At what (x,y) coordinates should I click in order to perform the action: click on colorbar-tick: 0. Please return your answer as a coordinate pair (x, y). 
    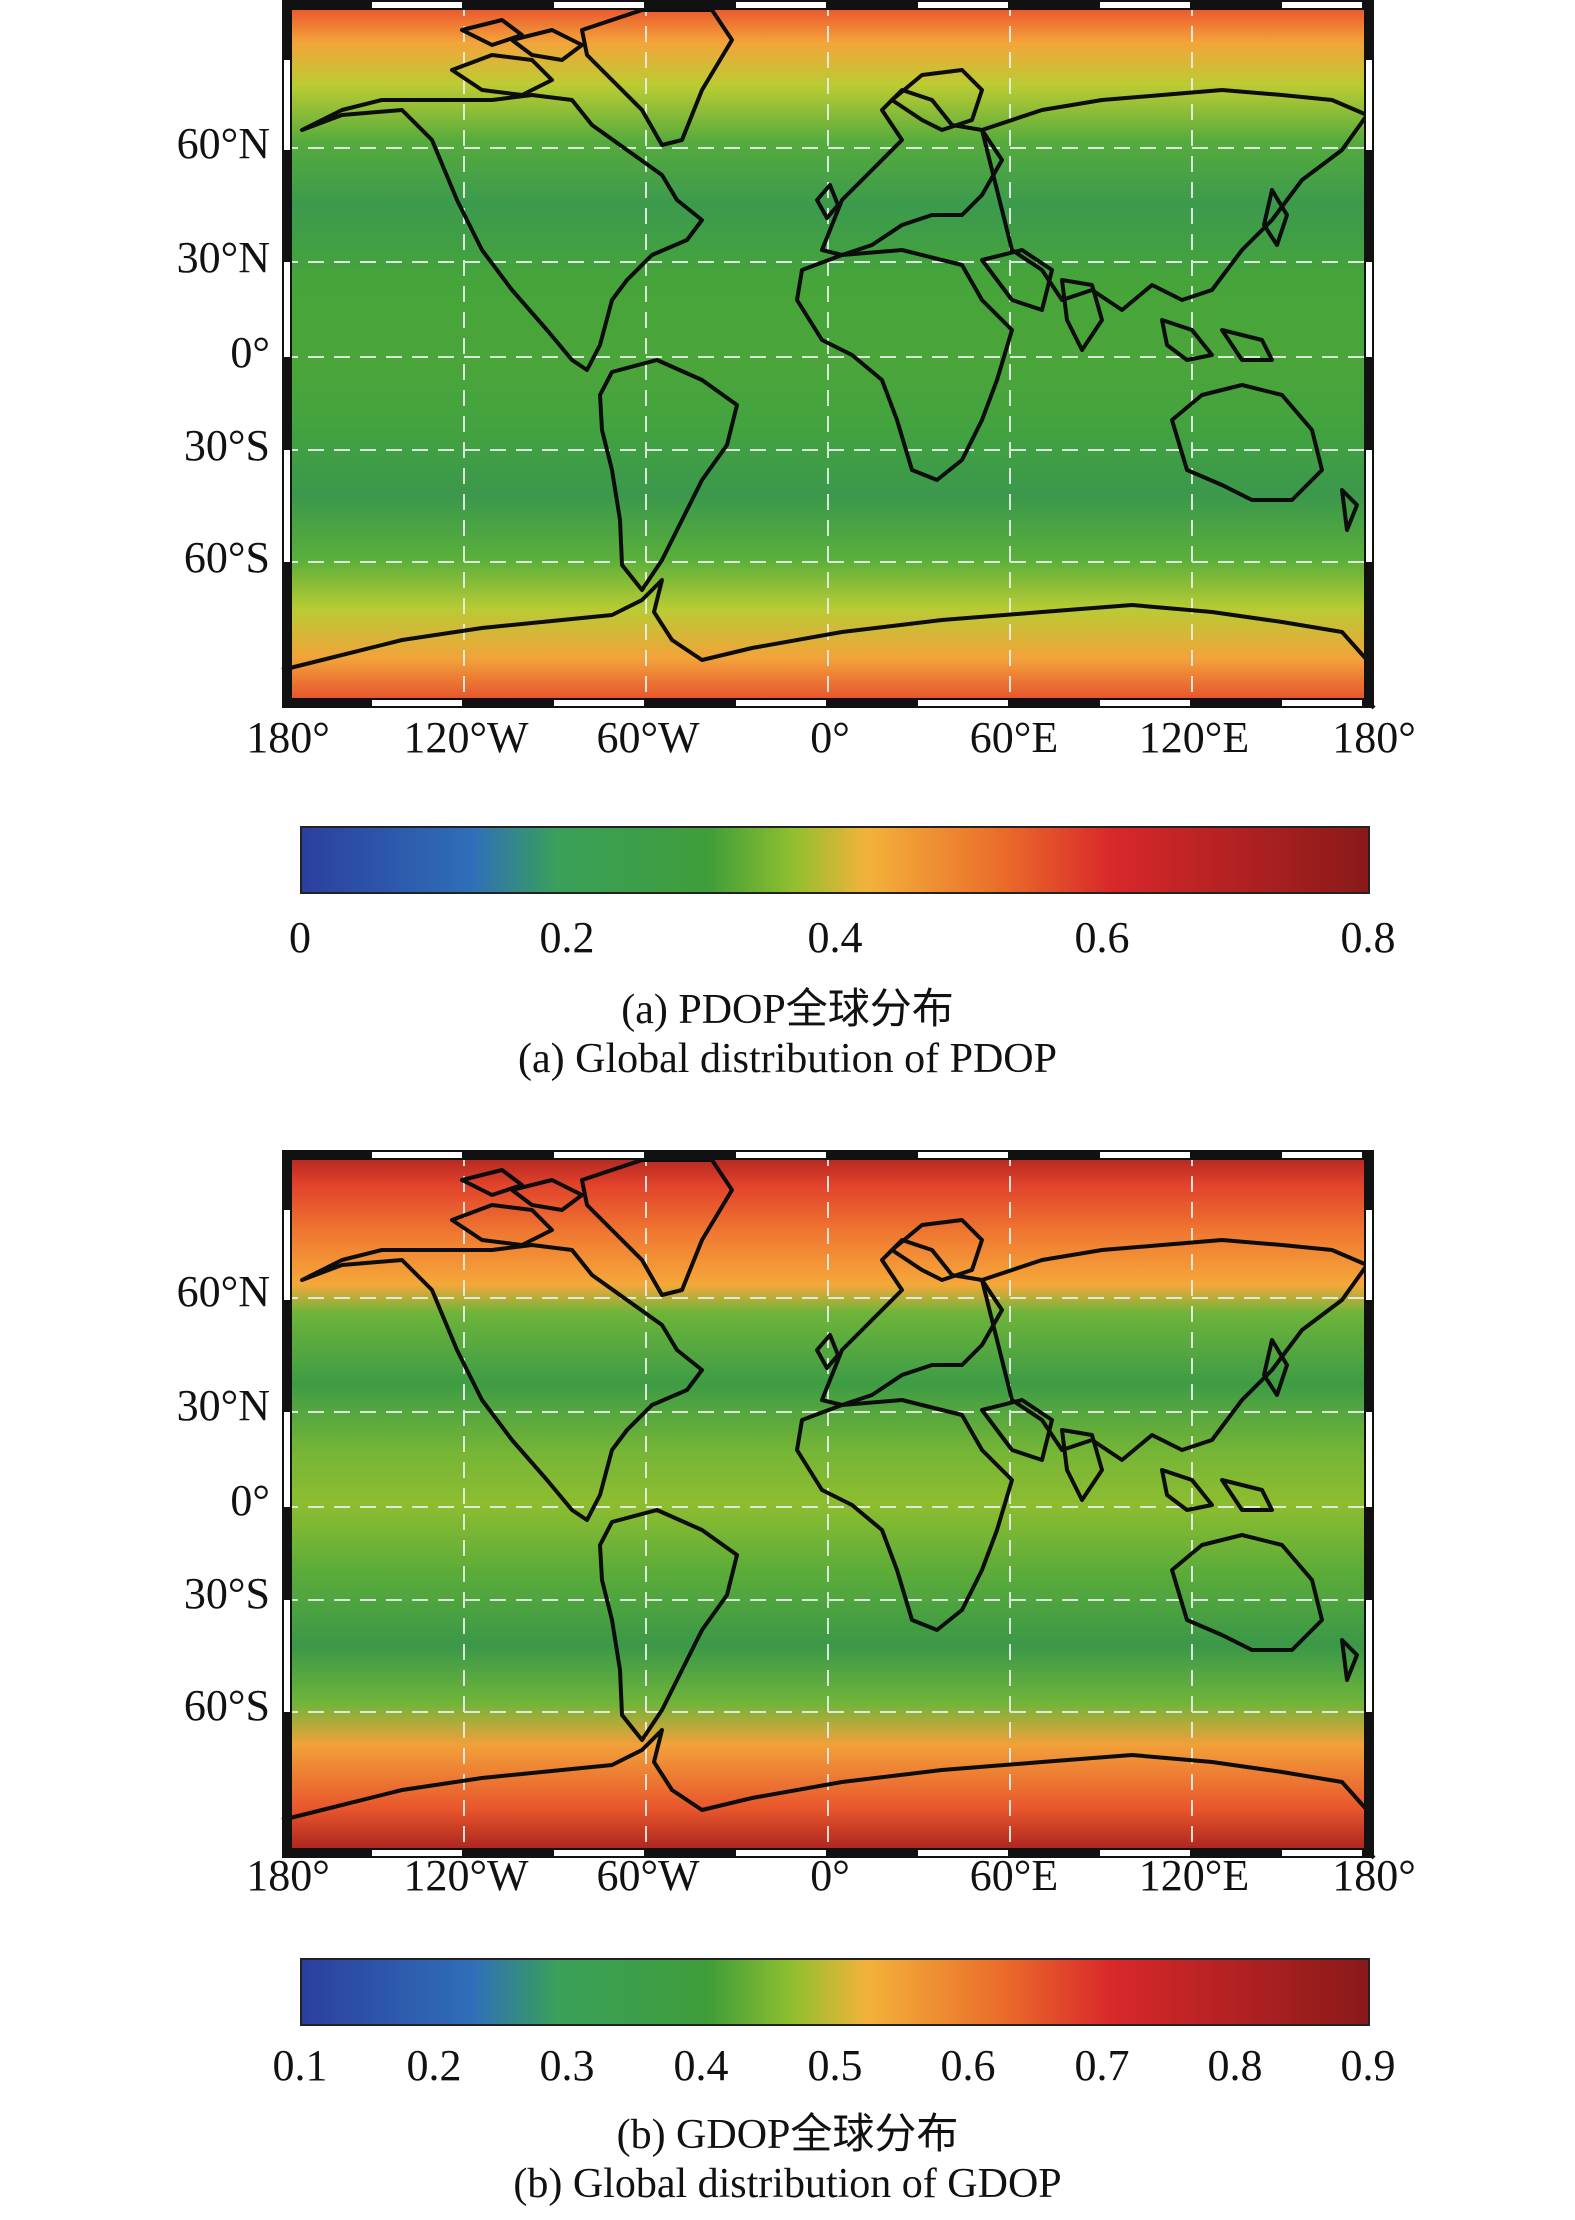
    Looking at the image, I should click on (300, 937).